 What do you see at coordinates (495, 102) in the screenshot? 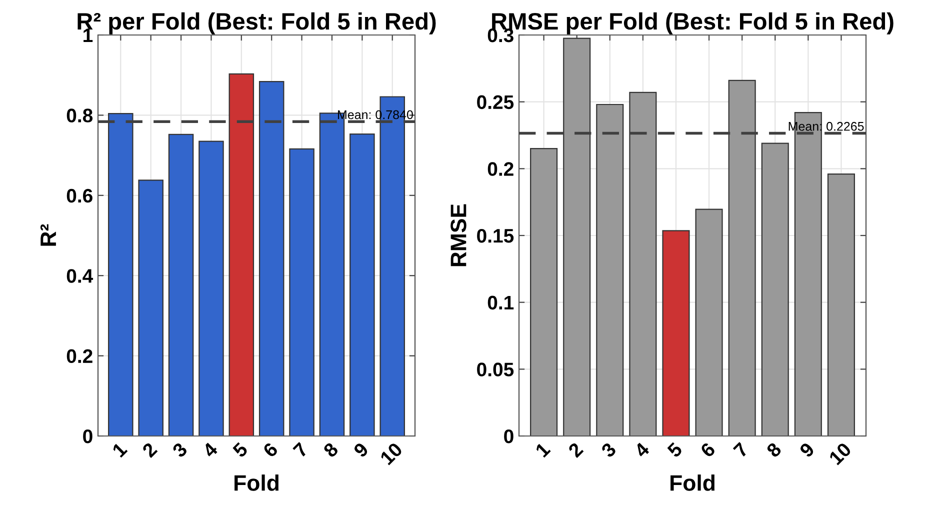
I see `y-tick-label: 0.25` at bounding box center [495, 102].